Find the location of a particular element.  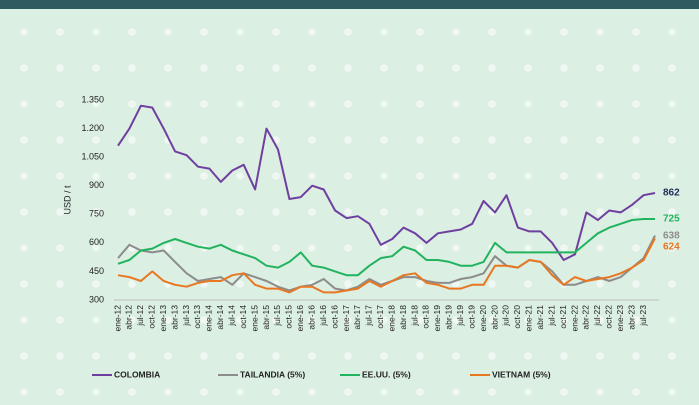

x-tick-label: ene-18 is located at coordinates (391, 318).